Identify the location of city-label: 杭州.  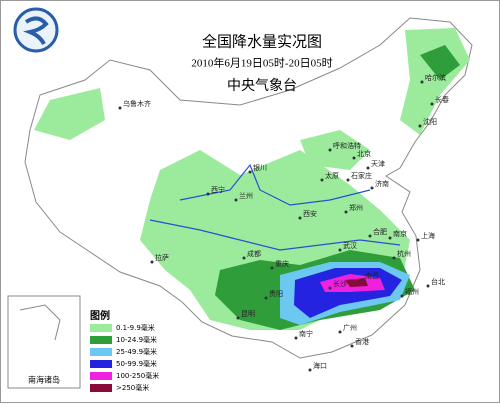
(404, 253).